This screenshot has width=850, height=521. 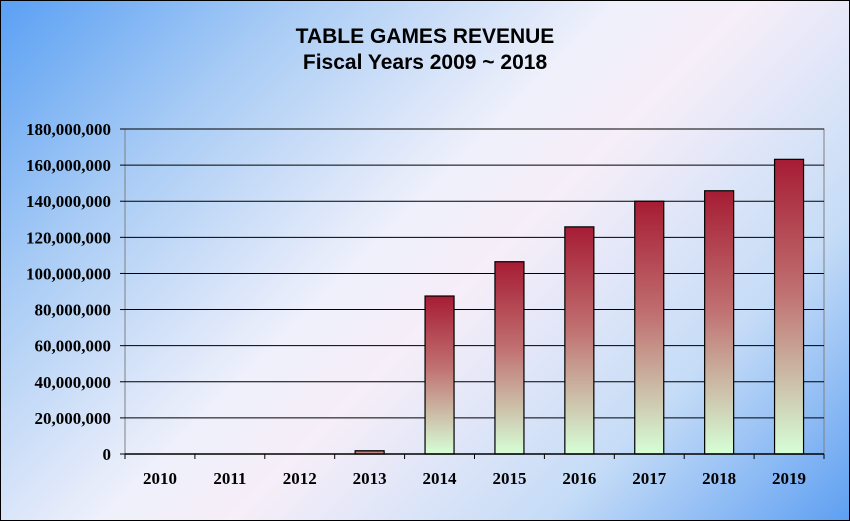 I want to click on x-tick-label: 2015, so click(x=509, y=478).